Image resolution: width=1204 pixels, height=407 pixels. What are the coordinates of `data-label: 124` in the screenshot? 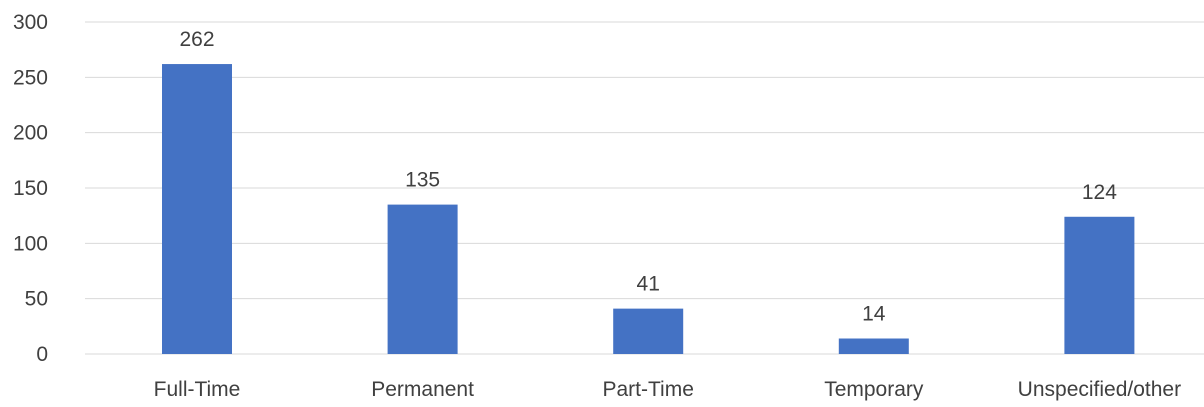 It's located at (1099, 192).